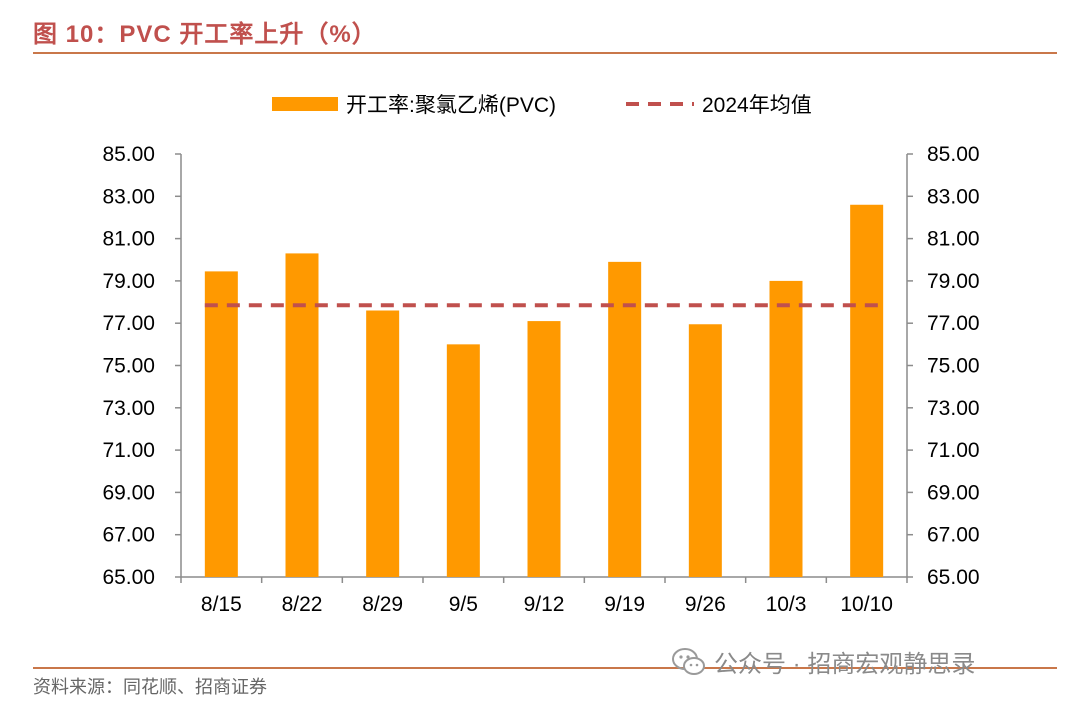  I want to click on bar-9/26, so click(705, 450).